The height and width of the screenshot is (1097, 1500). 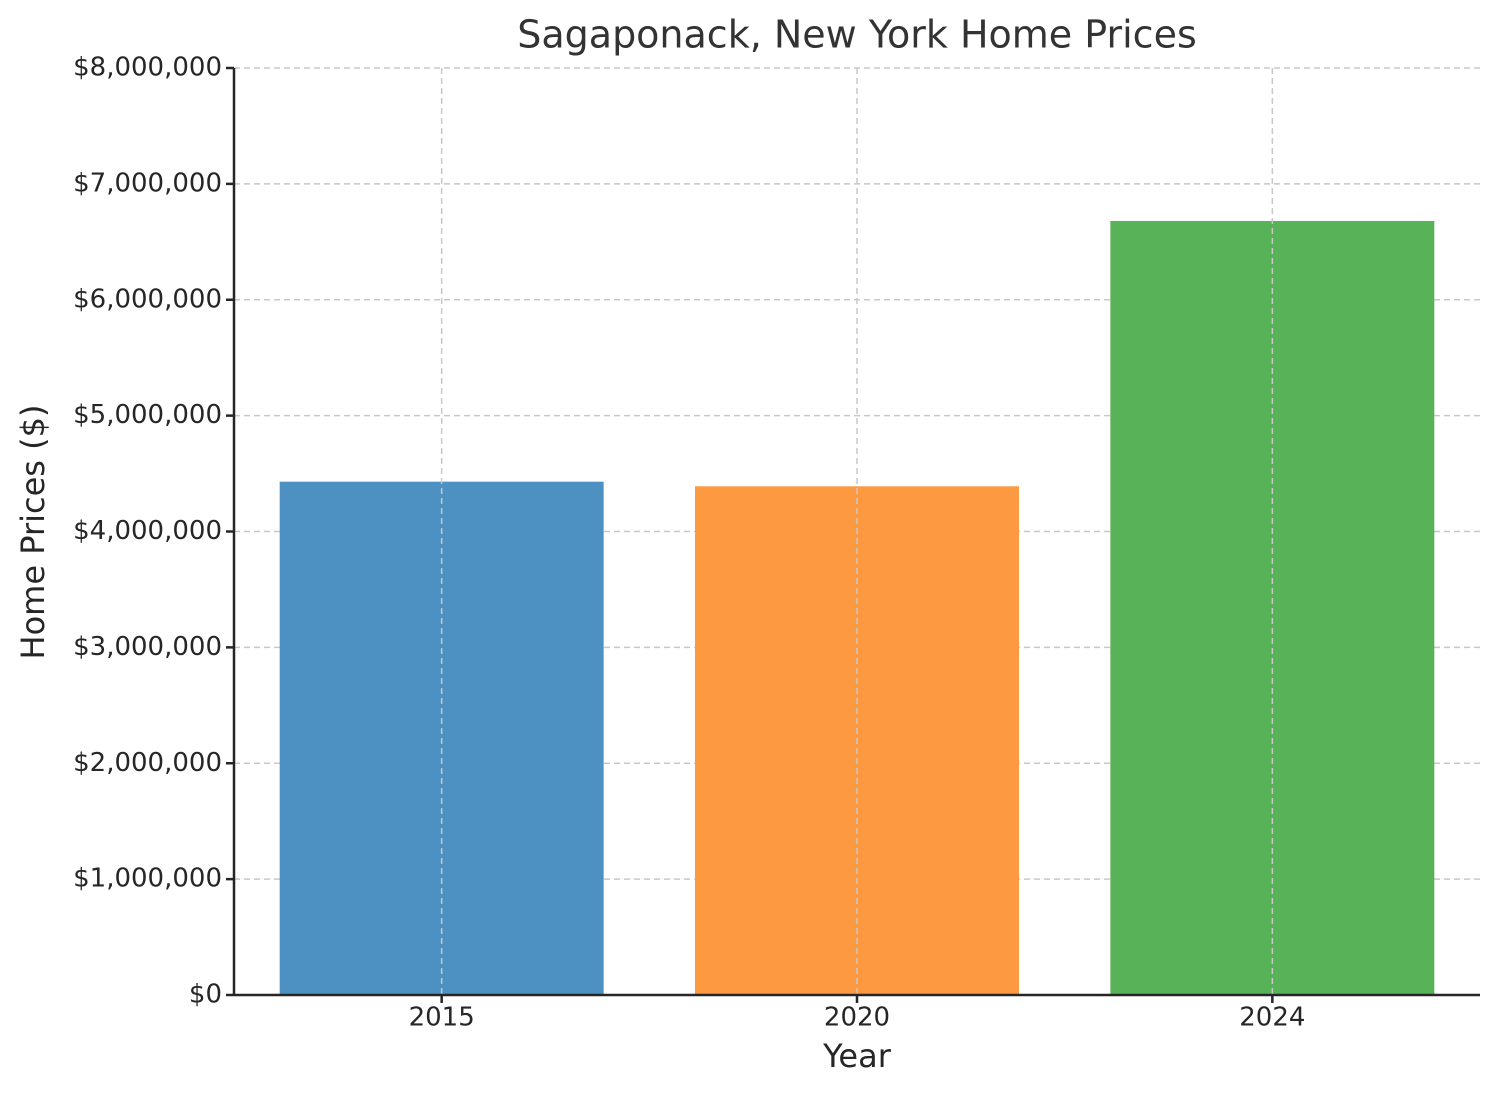 What do you see at coordinates (205, 995) in the screenshot?
I see `y-tick-label: $0` at bounding box center [205, 995].